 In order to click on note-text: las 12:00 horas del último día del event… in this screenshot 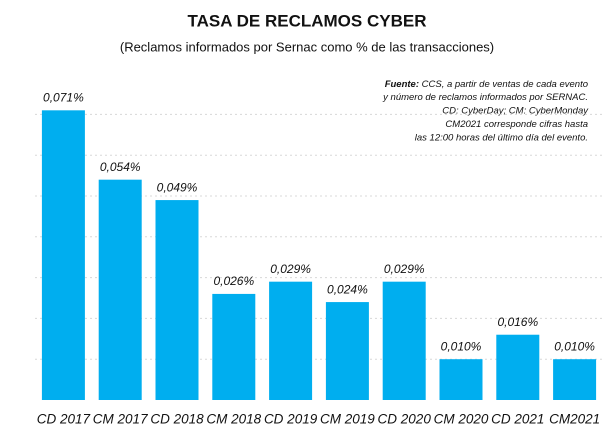, I will do `click(501, 138)`.